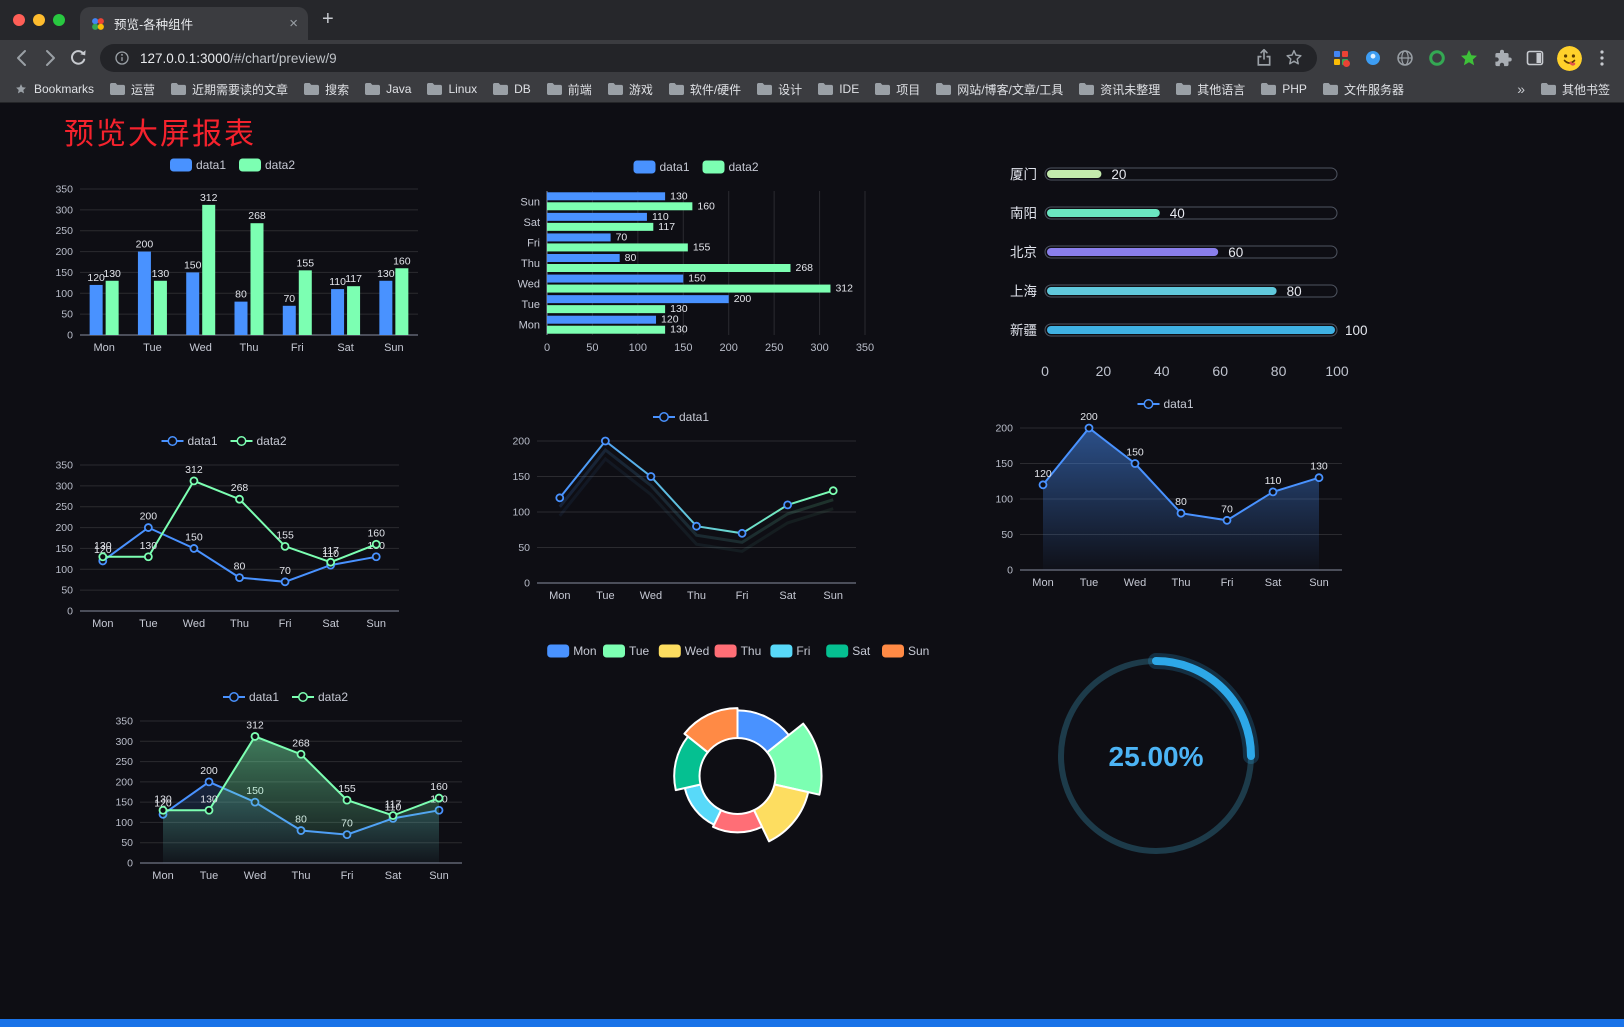  What do you see at coordinates (702, 804) in the screenshot?
I see `pie-slice-Fri` at bounding box center [702, 804].